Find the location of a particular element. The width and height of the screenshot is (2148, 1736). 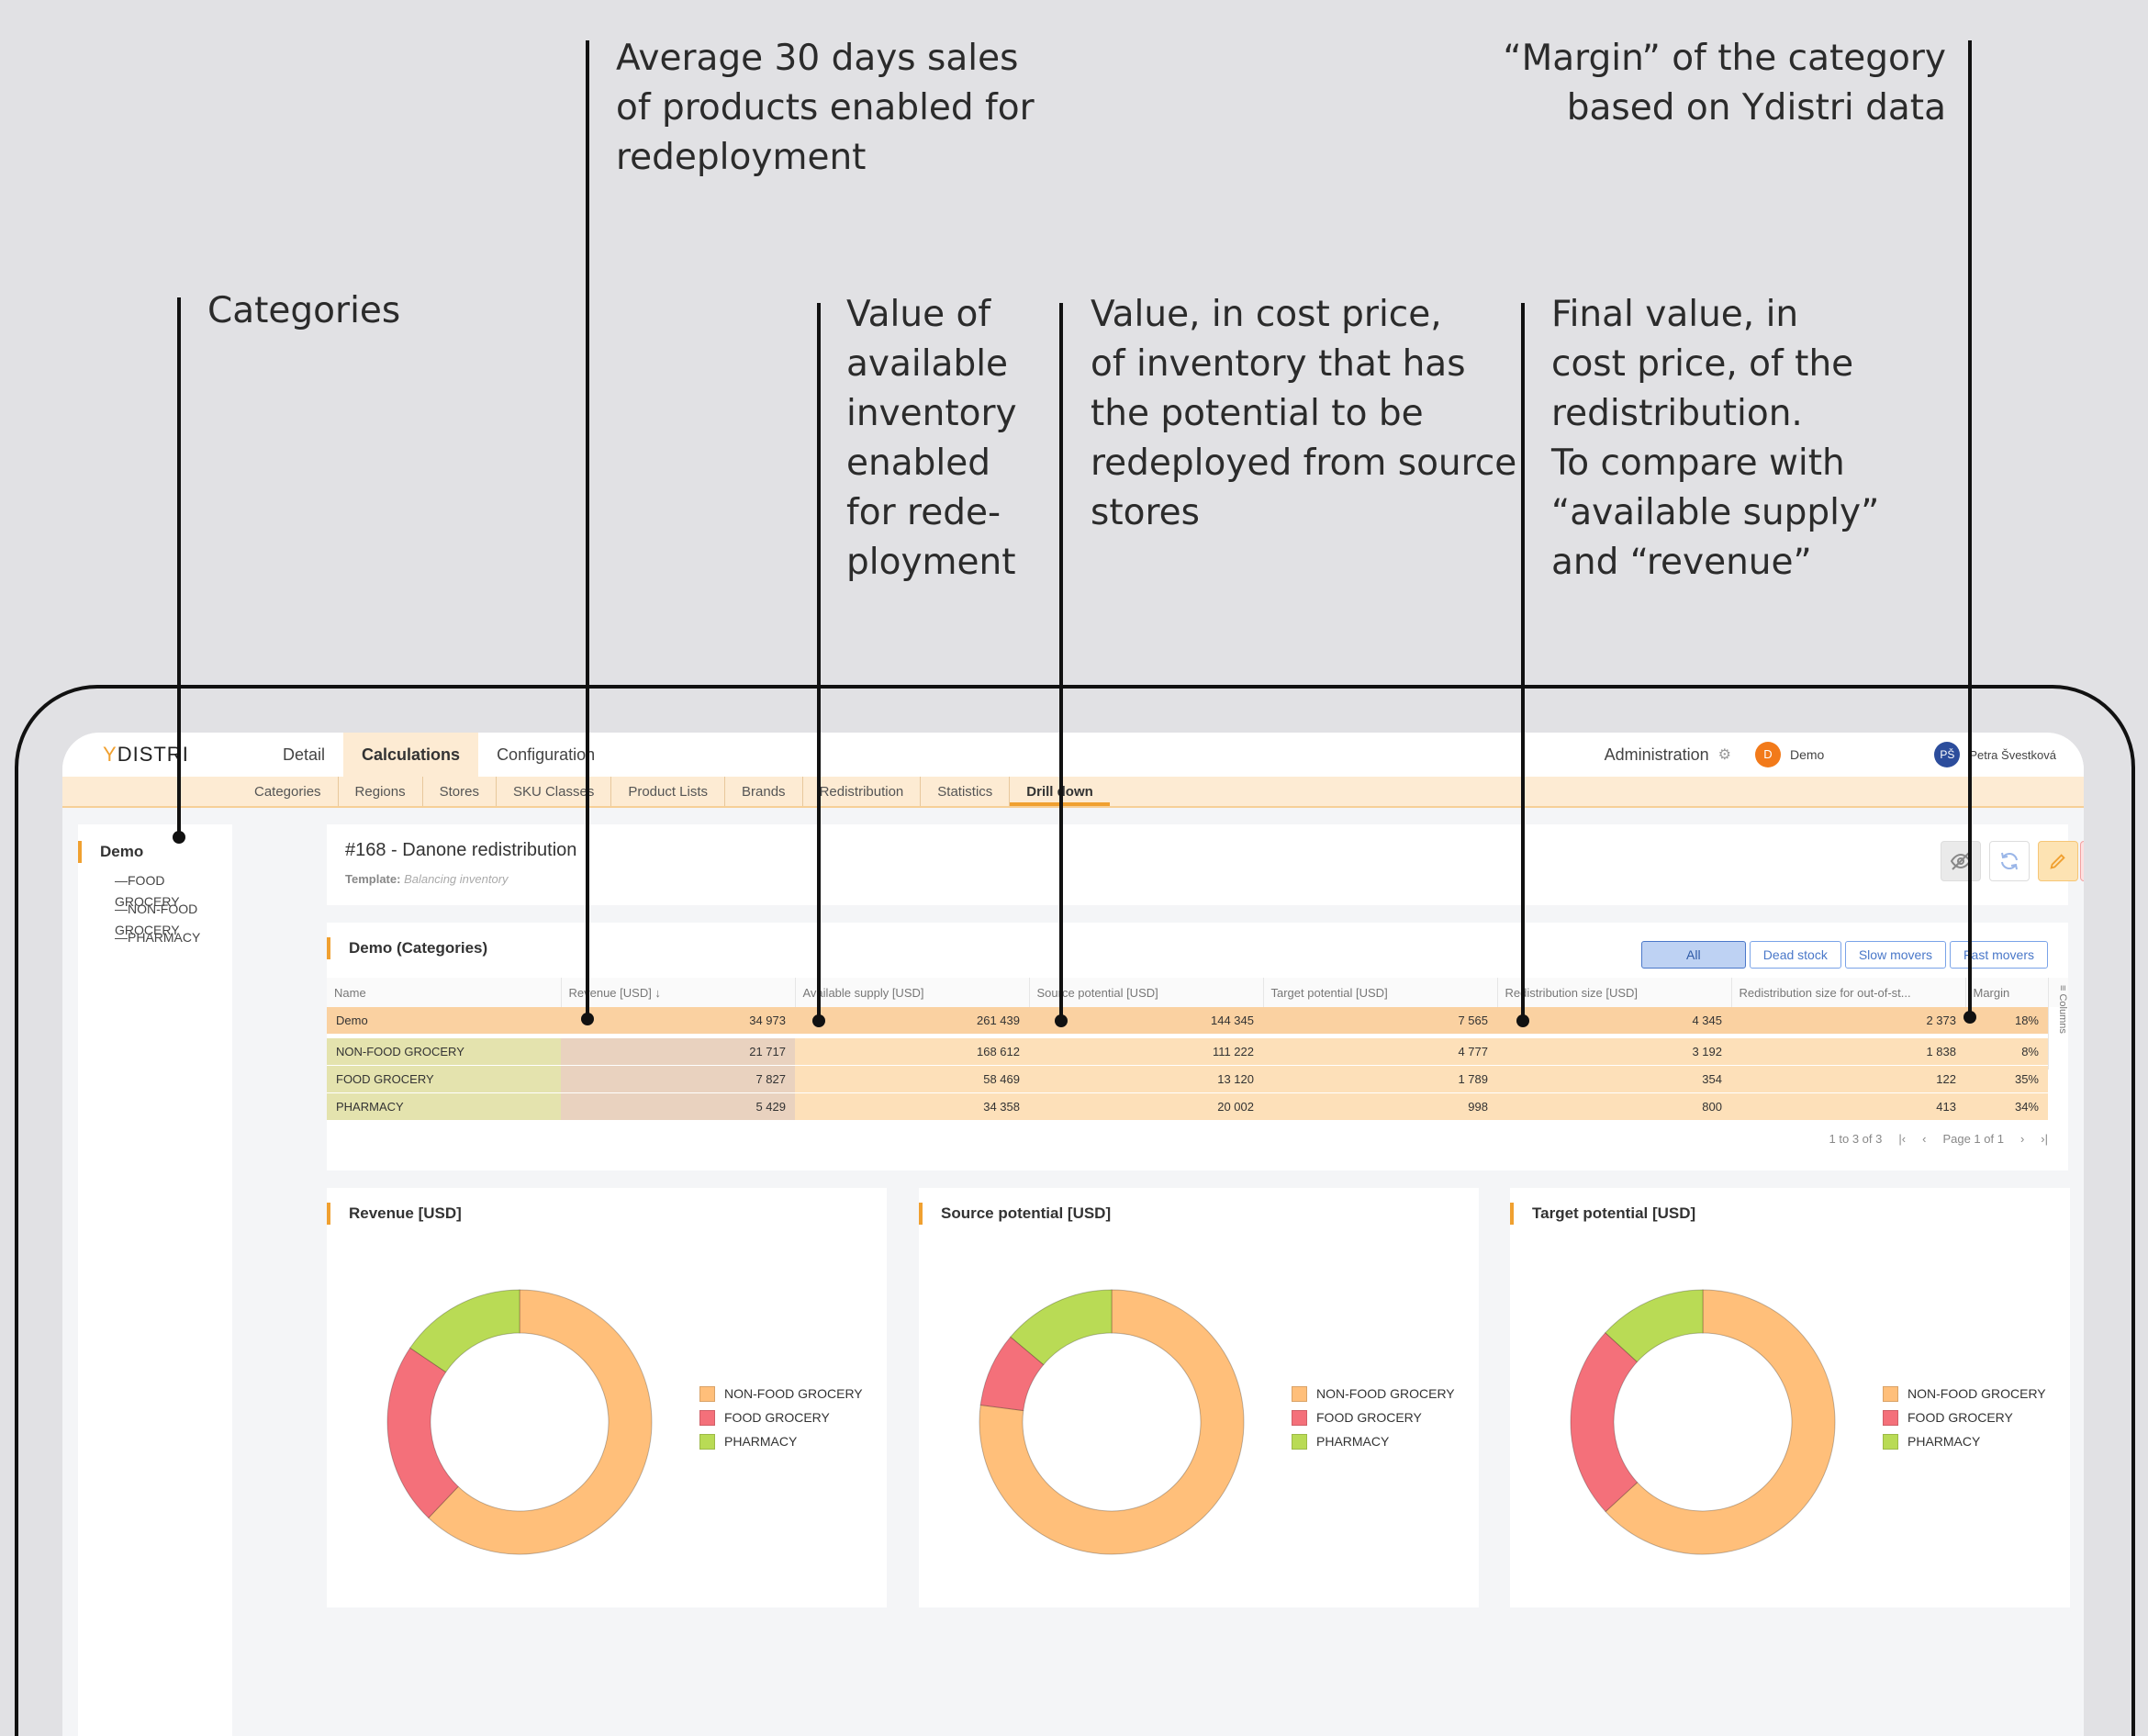

col-name: Name is located at coordinates (444, 992).